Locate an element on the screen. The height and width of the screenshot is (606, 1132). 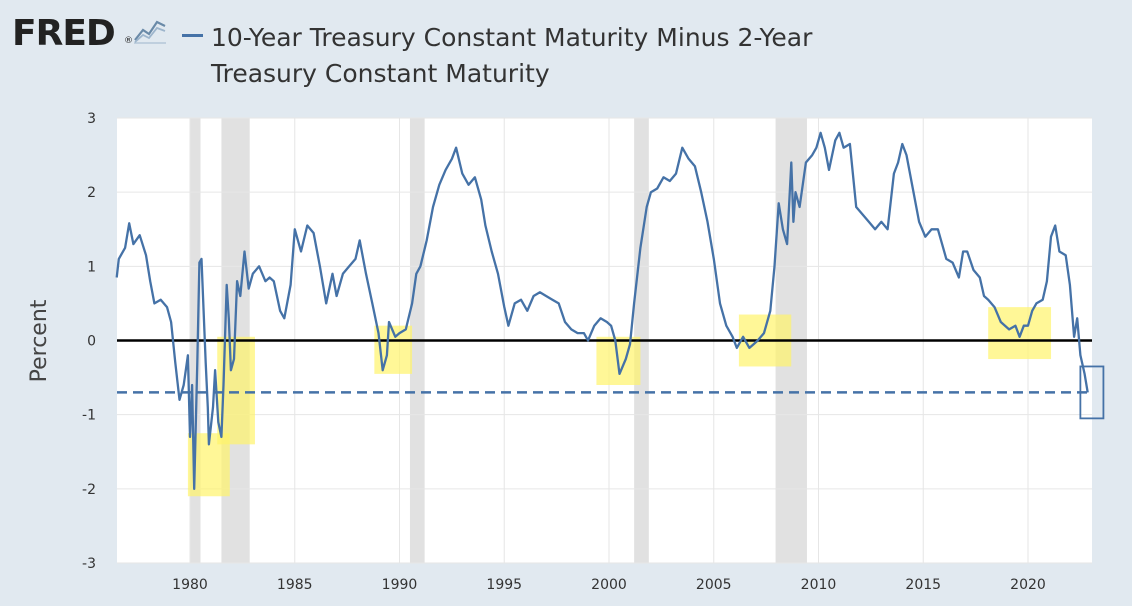
x-tick-label: 1990 is located at coordinates (400, 585).